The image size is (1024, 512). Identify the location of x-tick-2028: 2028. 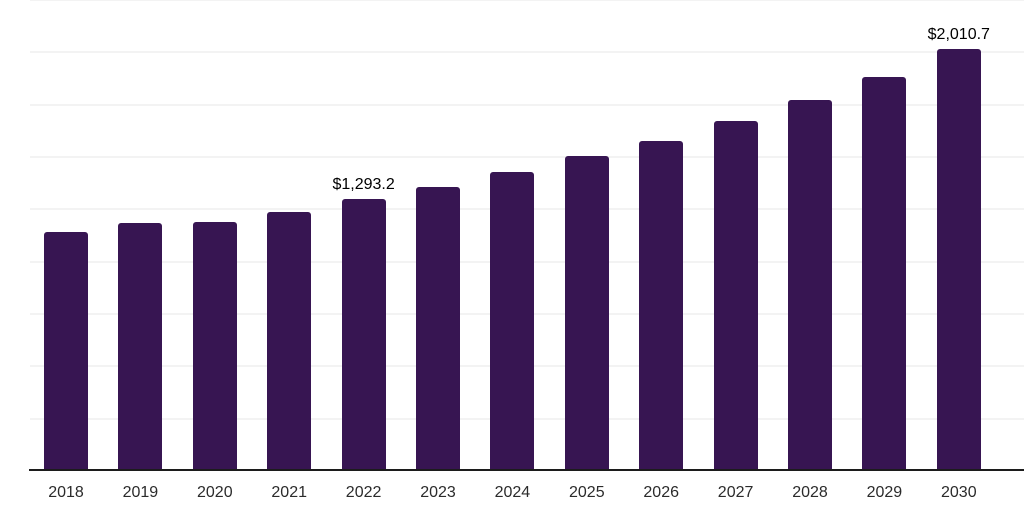
(810, 492).